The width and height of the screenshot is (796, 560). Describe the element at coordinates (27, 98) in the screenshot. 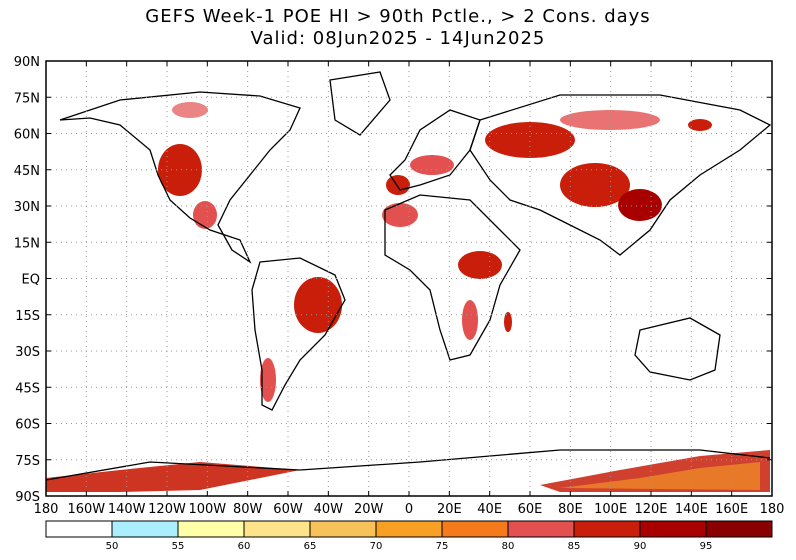

I see `lat-label: 75N` at that location.